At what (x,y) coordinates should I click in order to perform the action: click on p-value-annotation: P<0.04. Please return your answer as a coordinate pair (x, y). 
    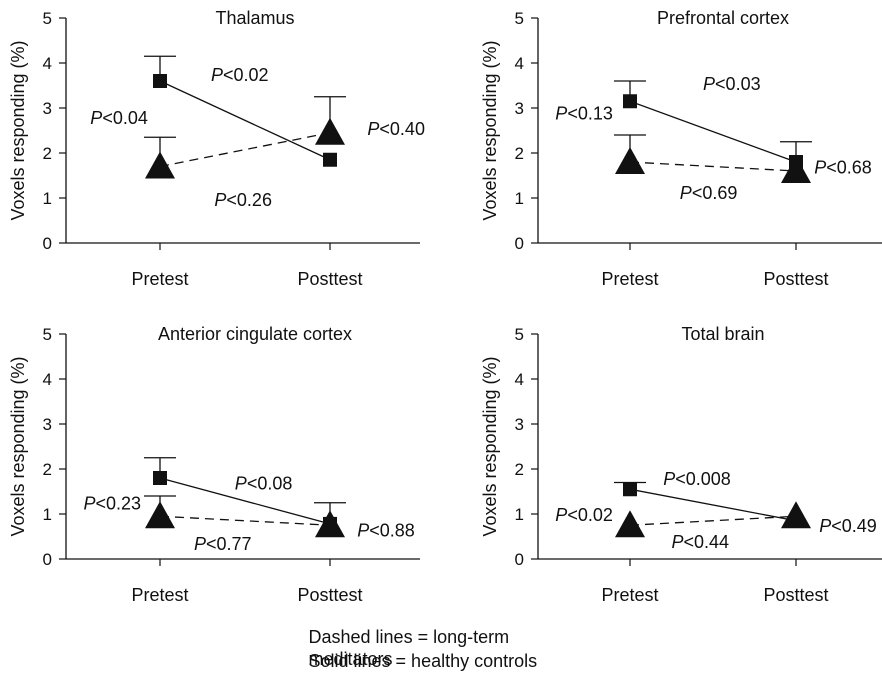
    Looking at the image, I should click on (119, 118).